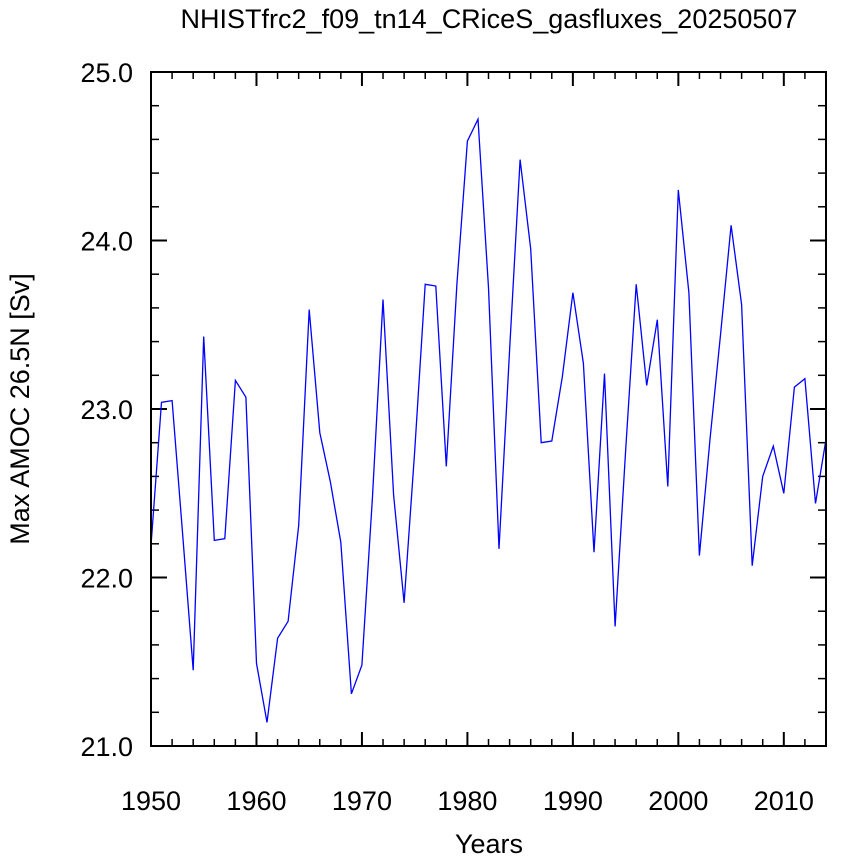 The image size is (849, 859). Describe the element at coordinates (106, 579) in the screenshot. I see `y-tick-label: 22.0` at that location.